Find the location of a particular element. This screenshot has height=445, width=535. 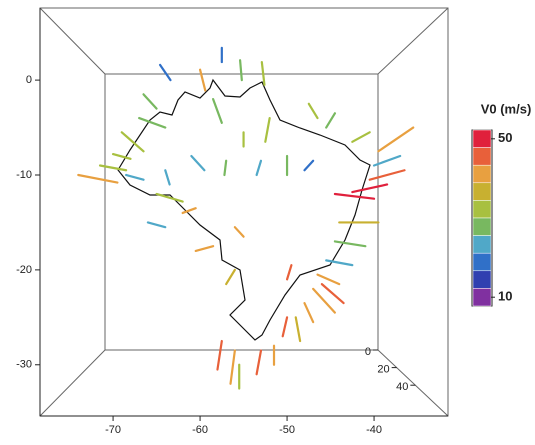

z-tick-label: 0 is located at coordinates (368, 352).